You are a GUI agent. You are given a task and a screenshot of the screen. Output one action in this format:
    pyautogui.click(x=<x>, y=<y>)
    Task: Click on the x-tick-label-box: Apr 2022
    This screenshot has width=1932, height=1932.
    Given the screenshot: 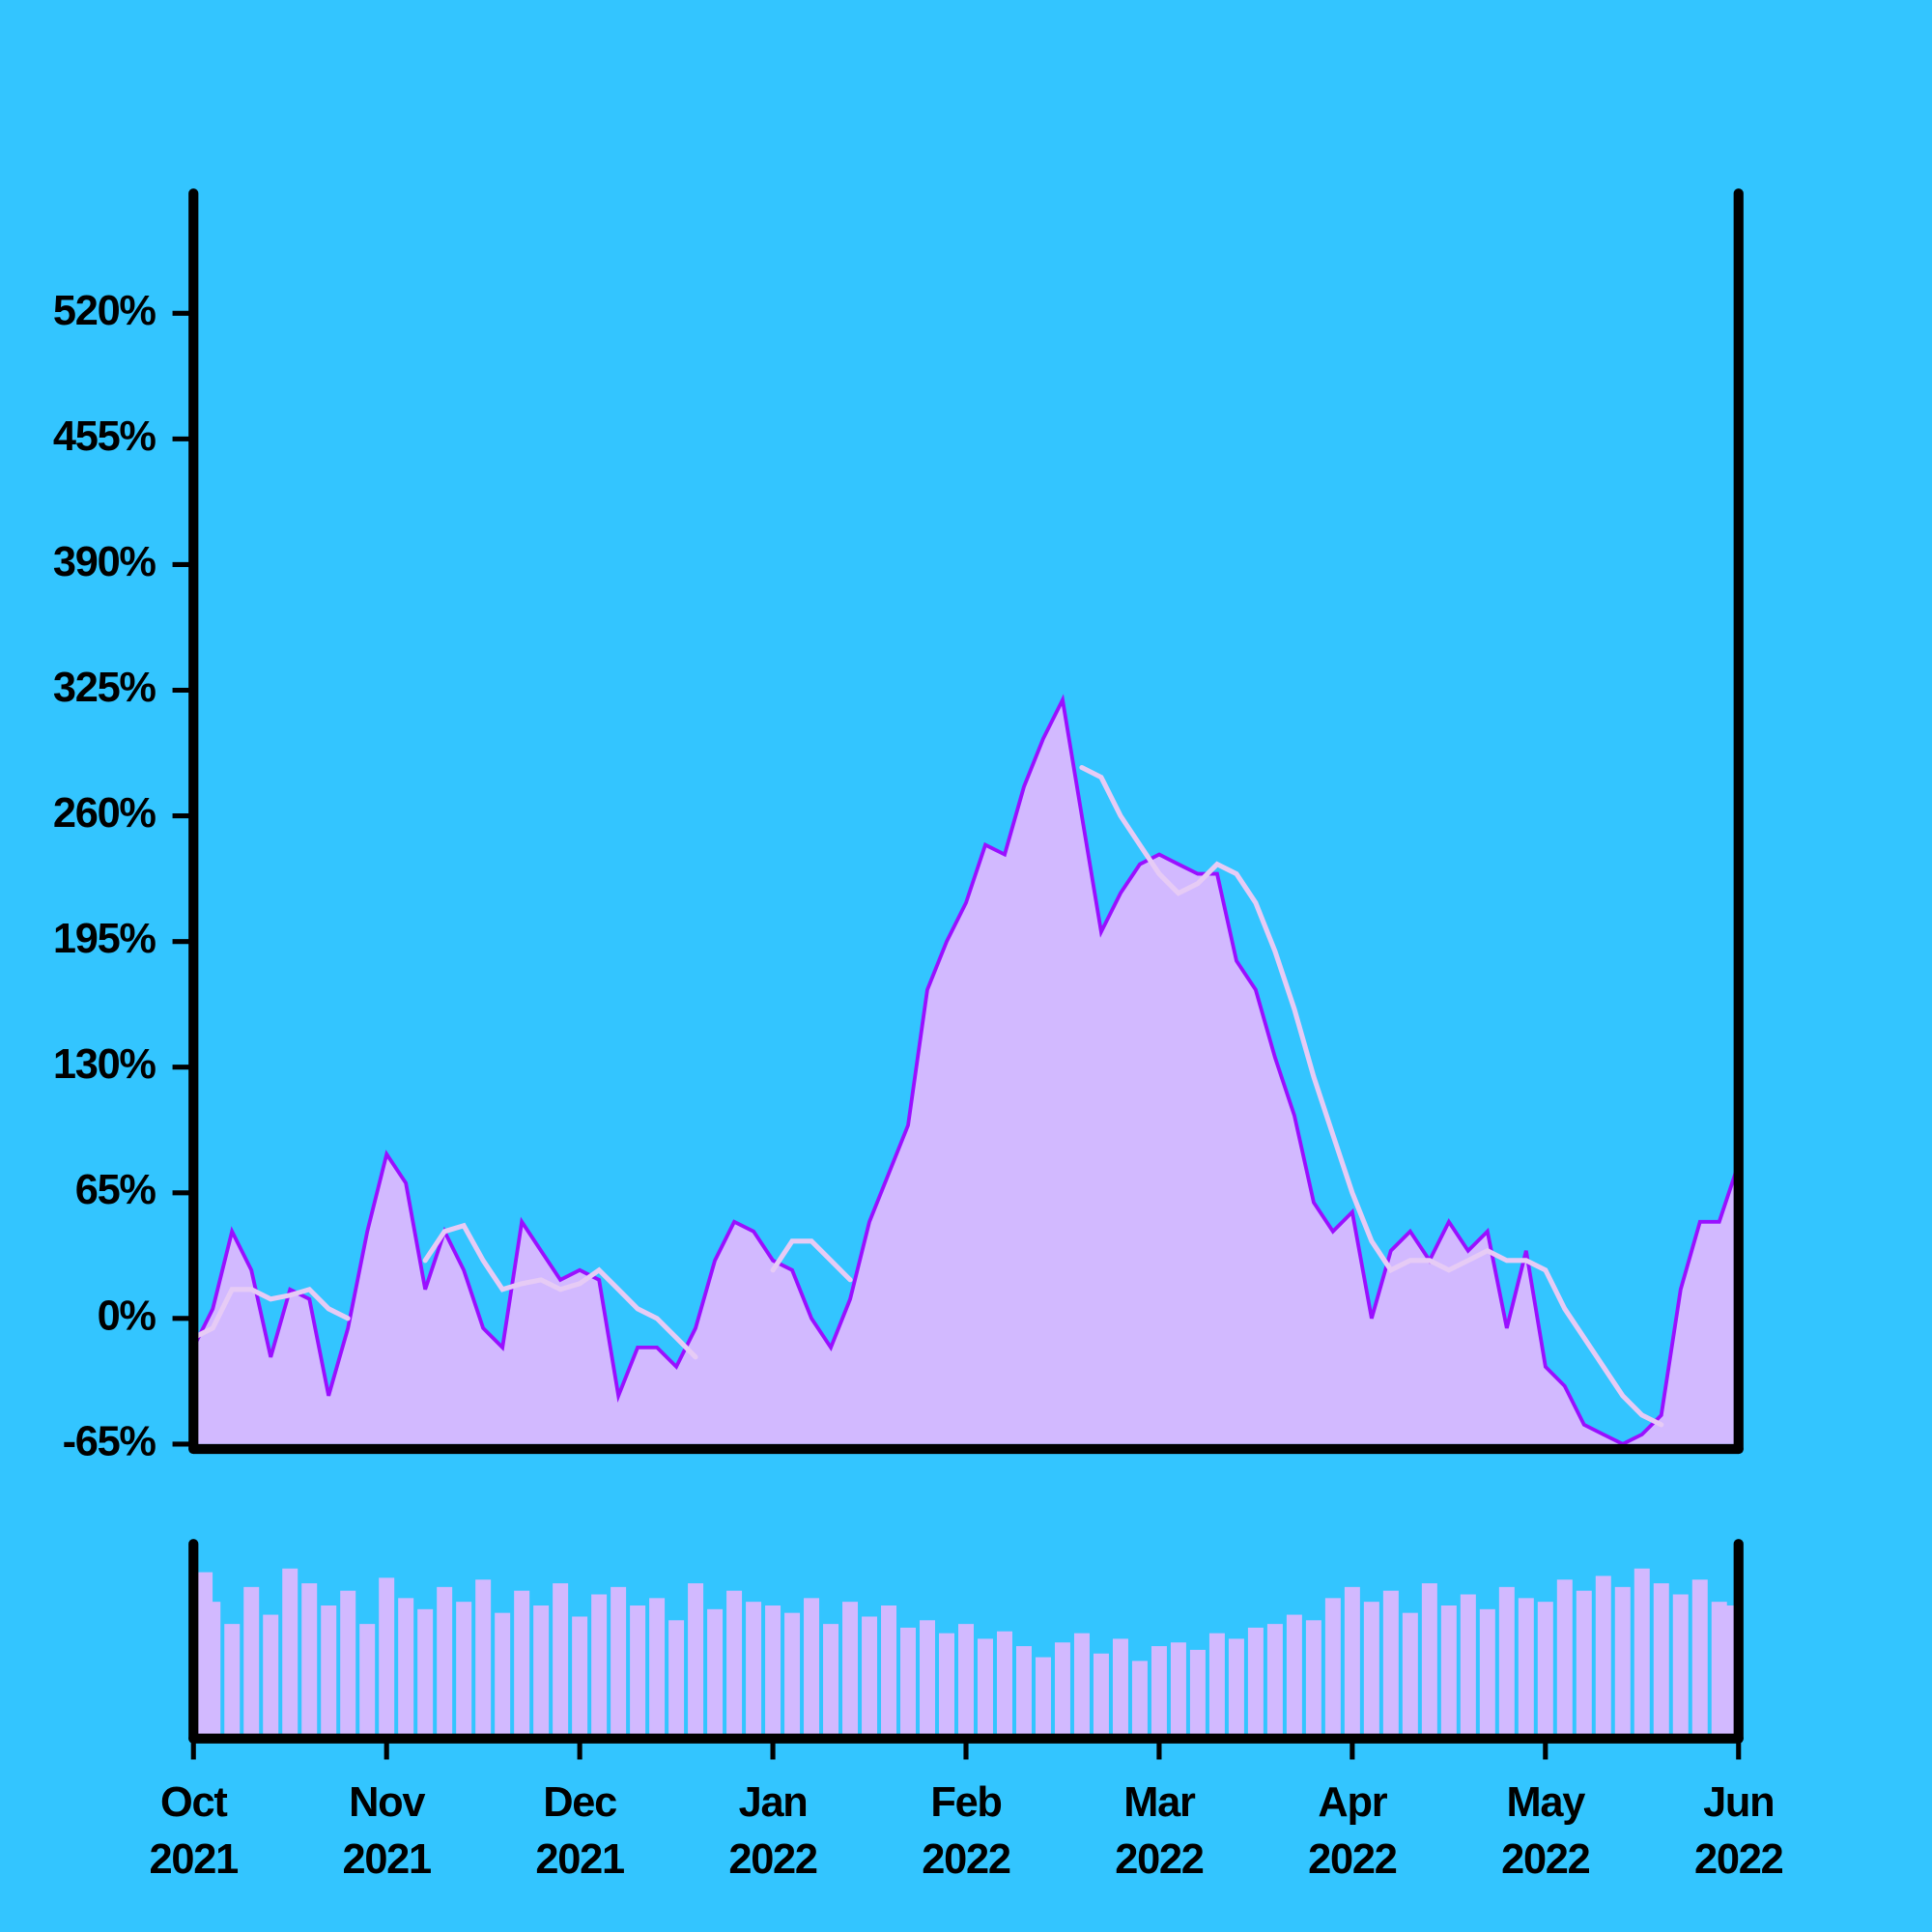 What is the action you would take?
    pyautogui.click(x=1353, y=1830)
    